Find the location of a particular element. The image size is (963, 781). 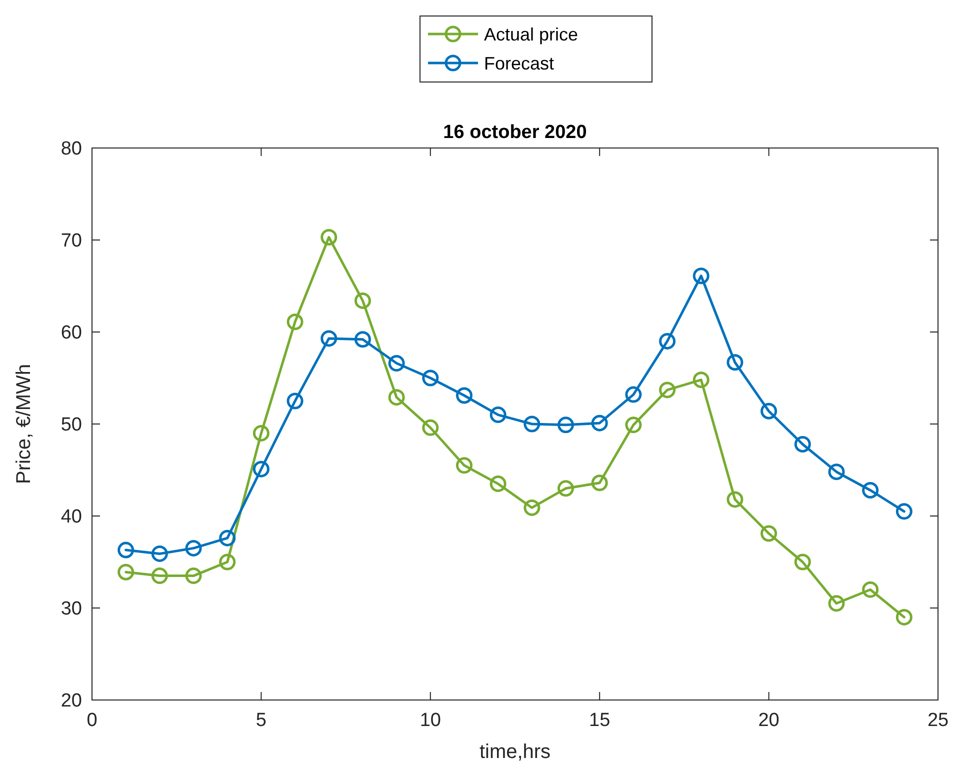

y-tick-label: 30 is located at coordinates (71, 609).